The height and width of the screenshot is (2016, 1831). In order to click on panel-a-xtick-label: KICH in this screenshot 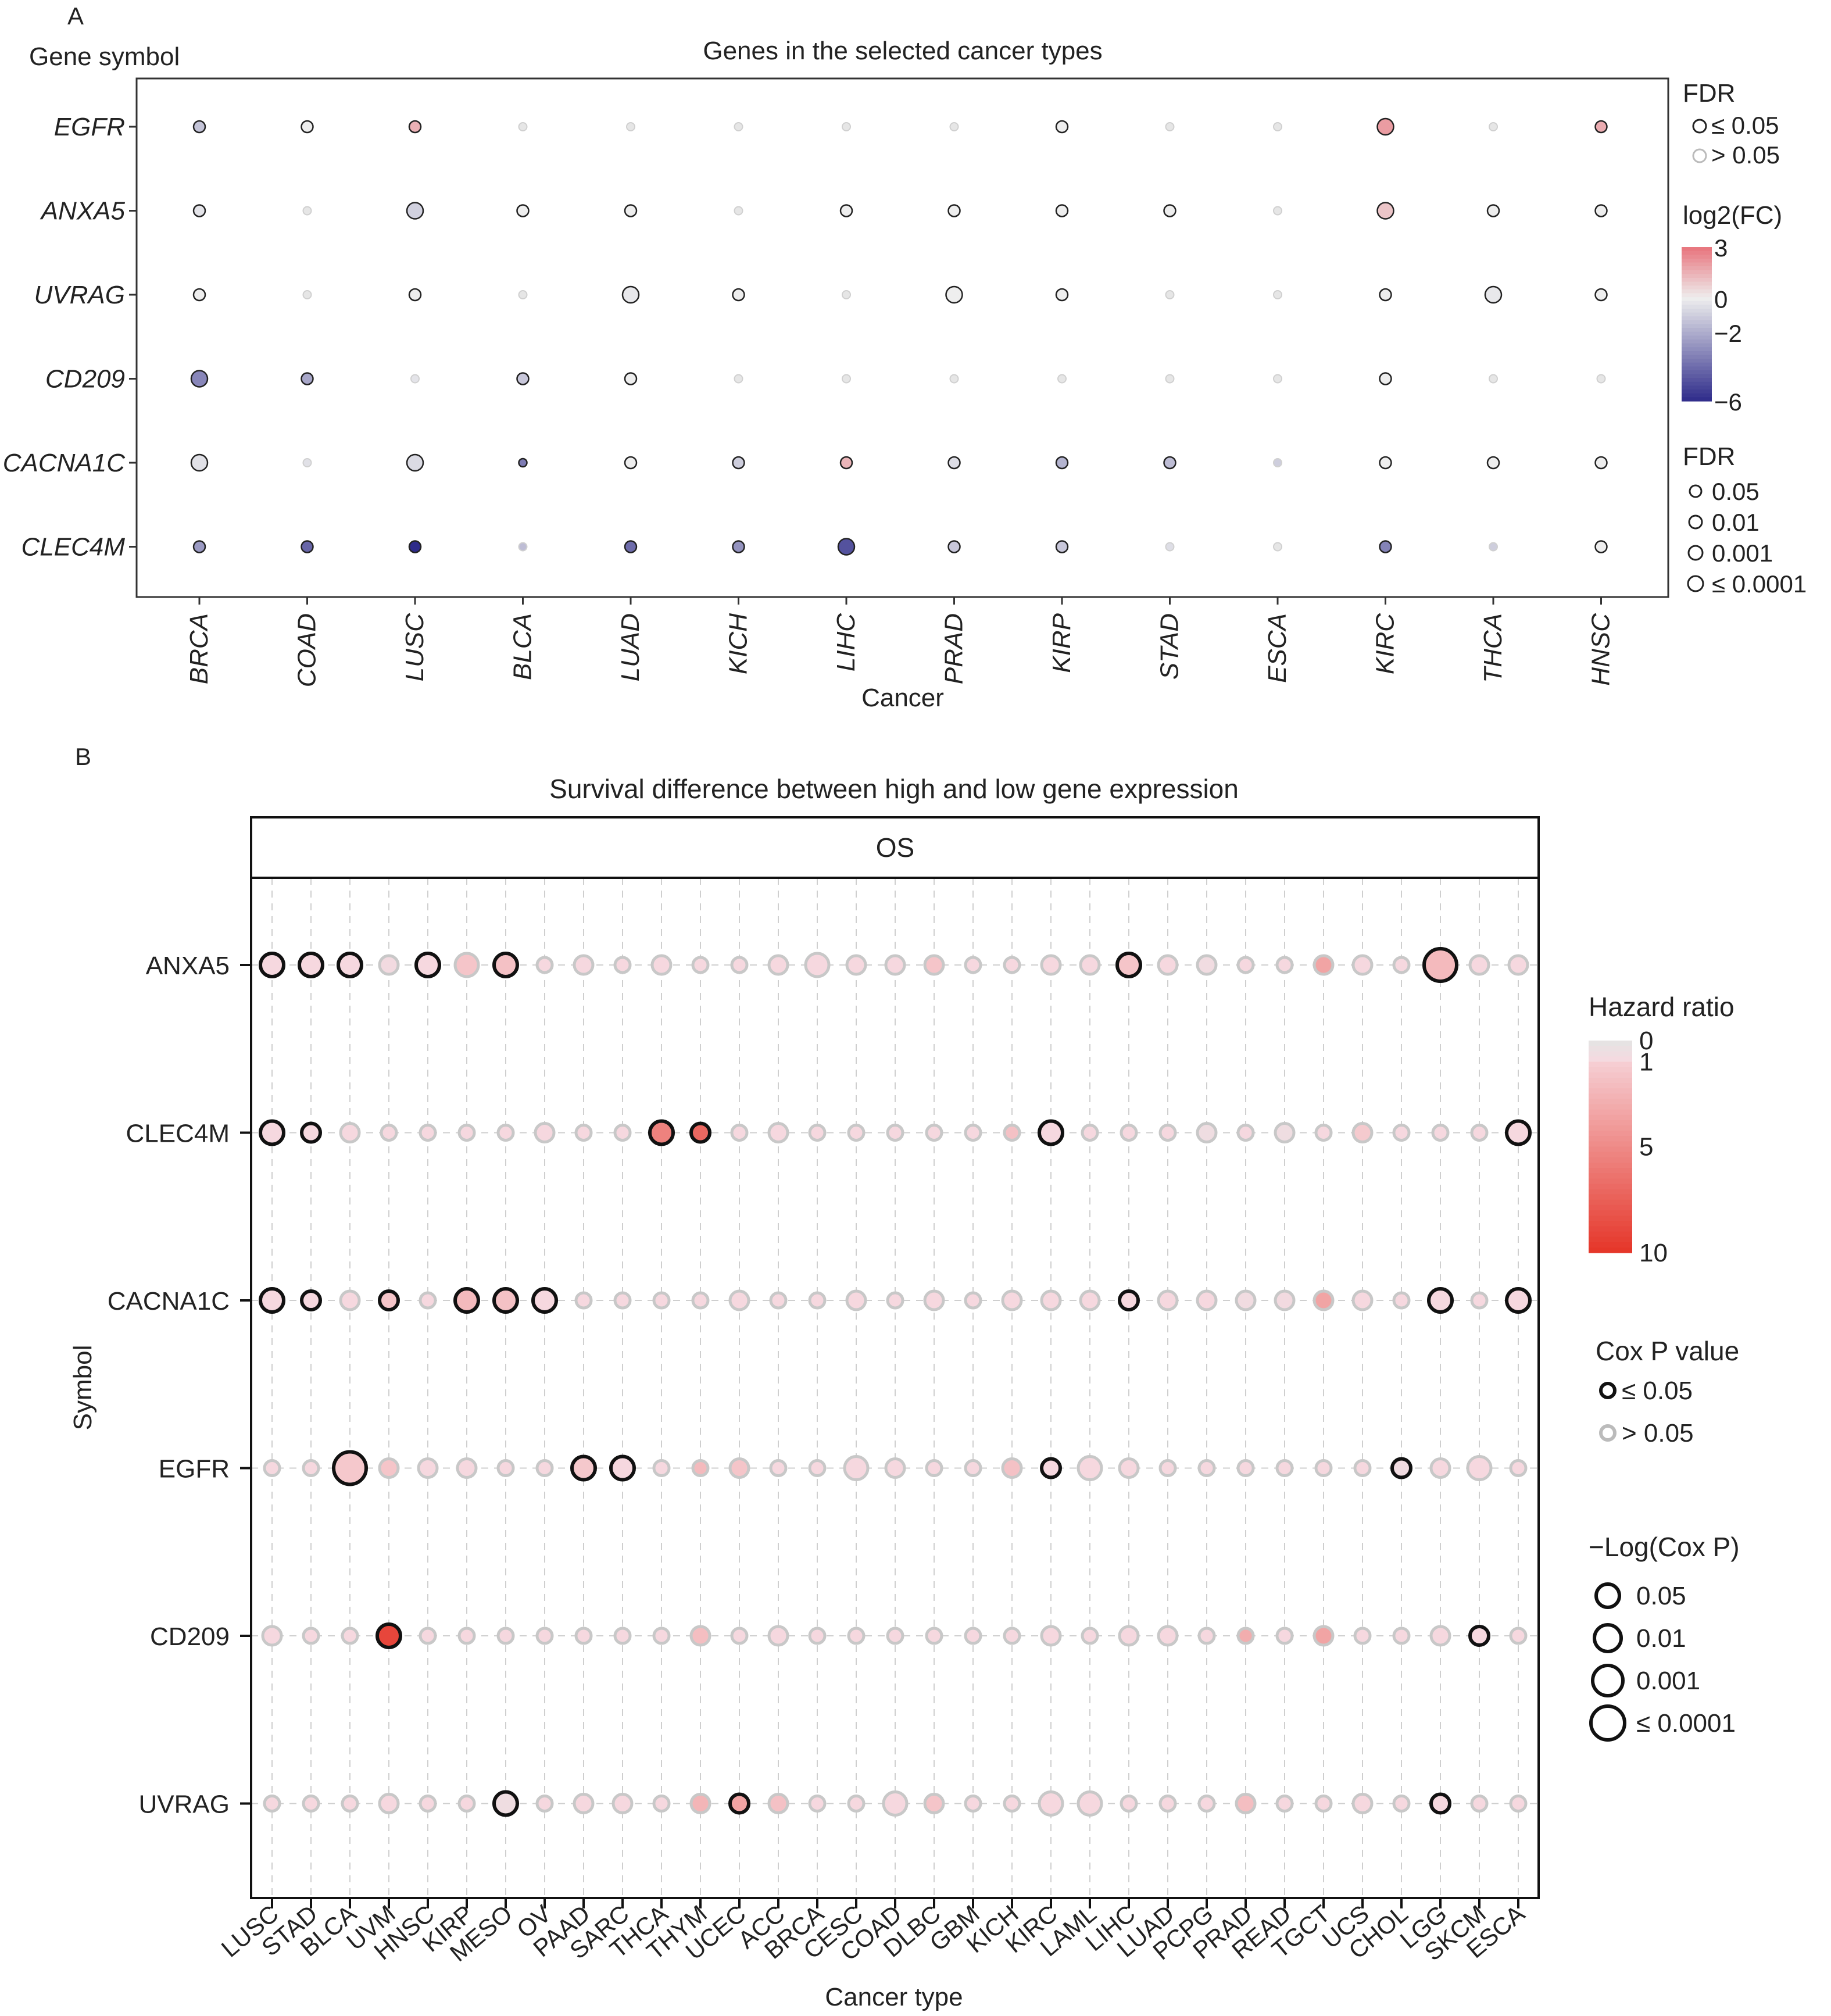, I will do `click(738, 644)`.